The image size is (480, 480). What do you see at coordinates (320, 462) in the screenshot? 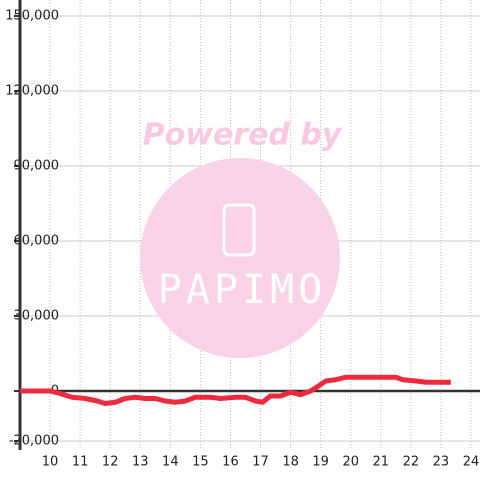
I see `x-tick-label: 19` at bounding box center [320, 462].